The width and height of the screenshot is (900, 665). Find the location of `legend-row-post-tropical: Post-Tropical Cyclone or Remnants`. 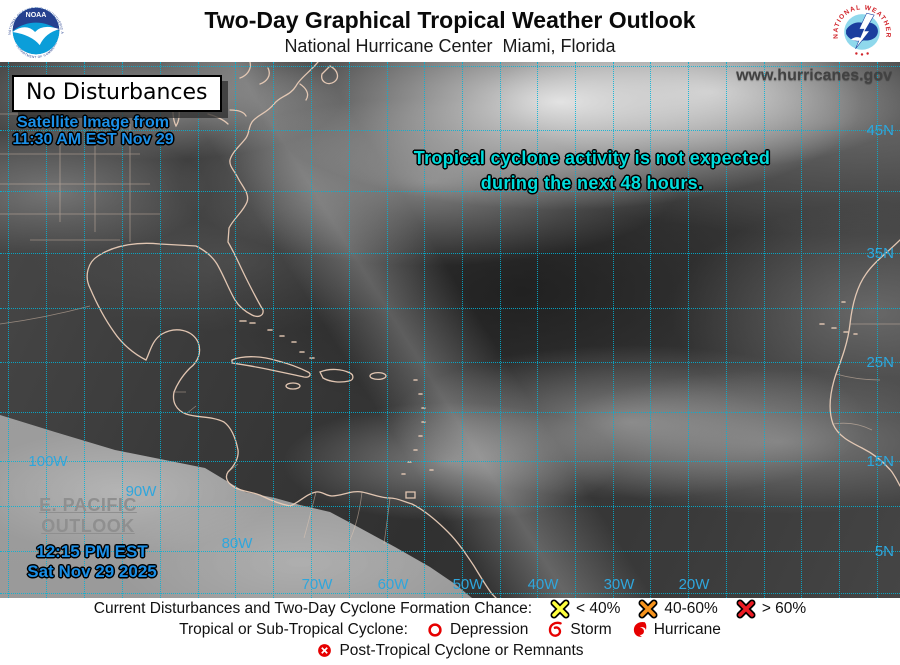

legend-row-post-tropical: Post-Tropical Cyclone or Remnants is located at coordinates (450, 650).